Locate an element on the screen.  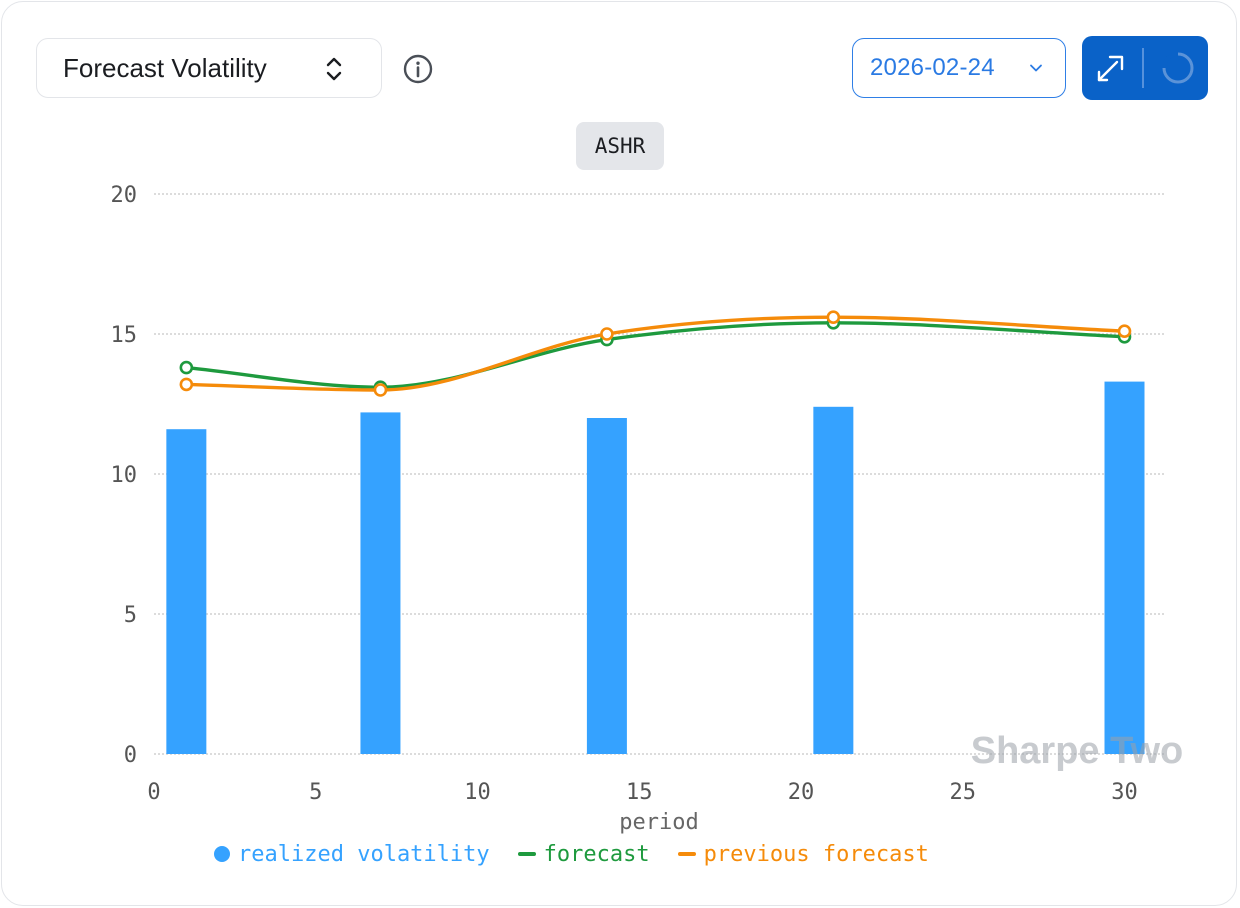
y-tick-label: 15 is located at coordinates (124, 335).